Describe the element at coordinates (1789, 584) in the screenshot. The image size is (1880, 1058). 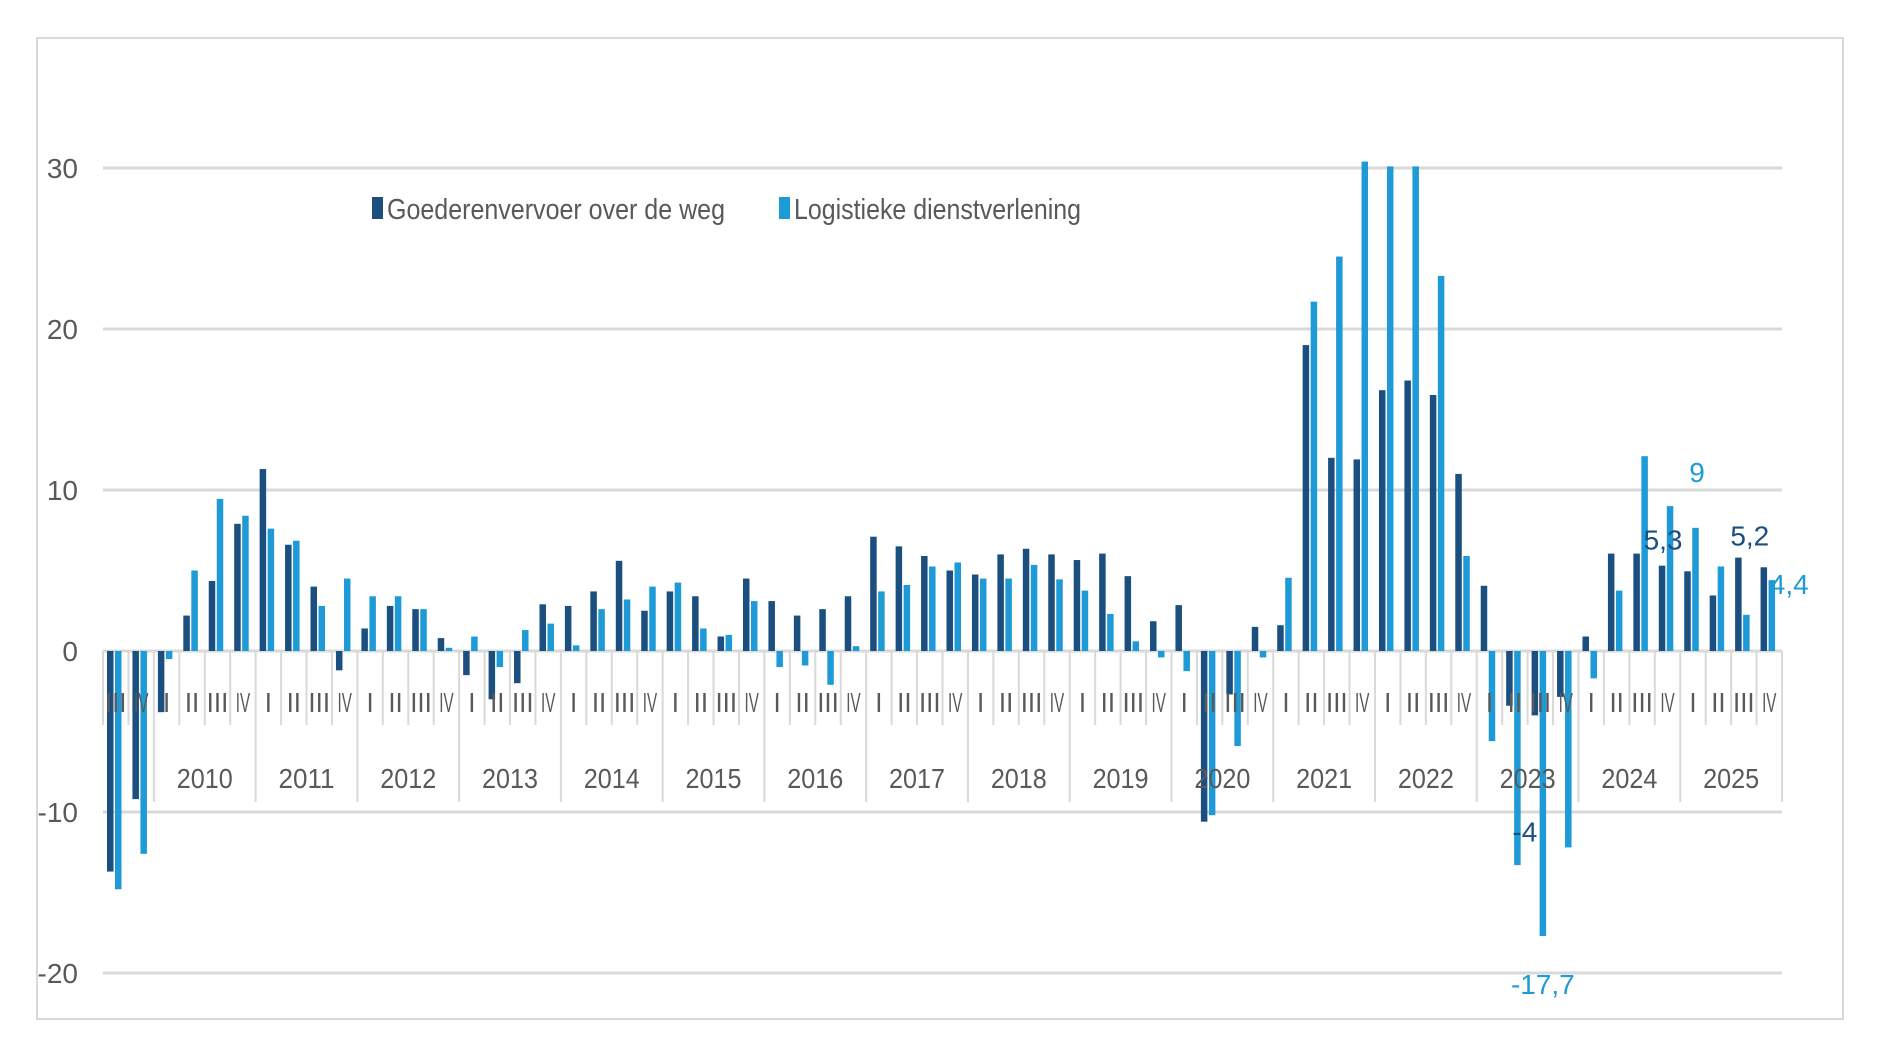
I see `data-label: 4,4` at that location.